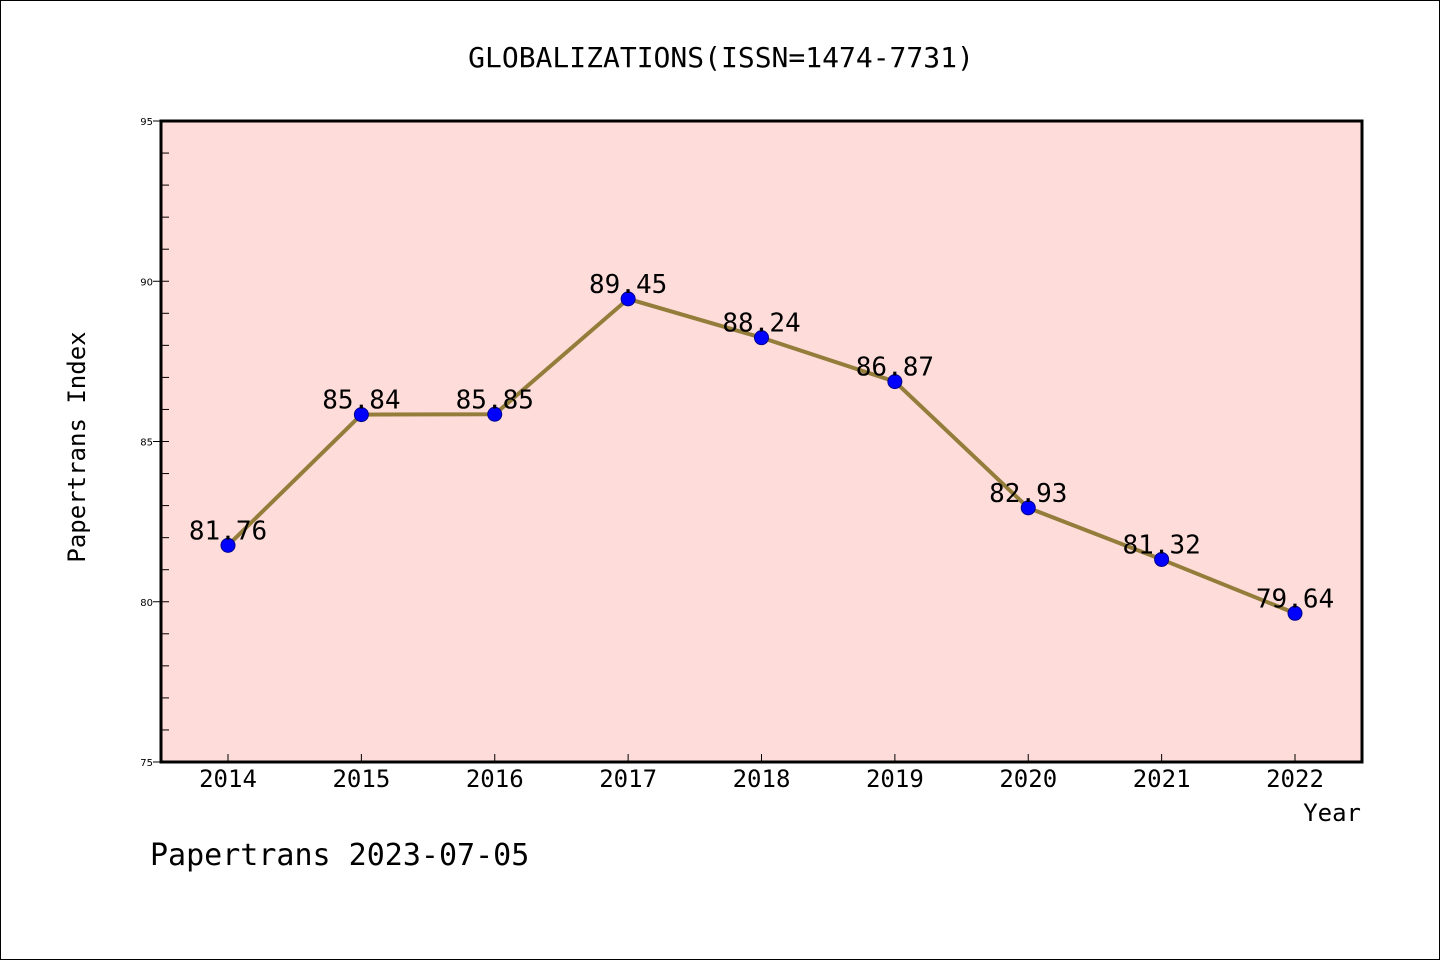 The width and height of the screenshot is (1440, 961). I want to click on x-axis: 2014 2015 2016 2017 2018 2019 2020 2021 2022, so click(761, 773).